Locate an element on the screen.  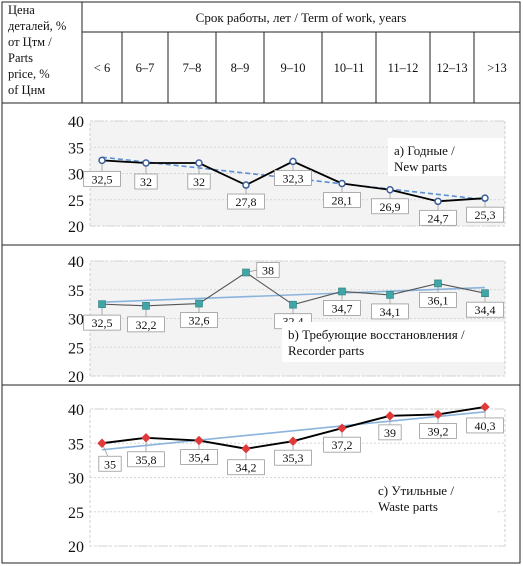
data-label: 39 is located at coordinates (390, 433).